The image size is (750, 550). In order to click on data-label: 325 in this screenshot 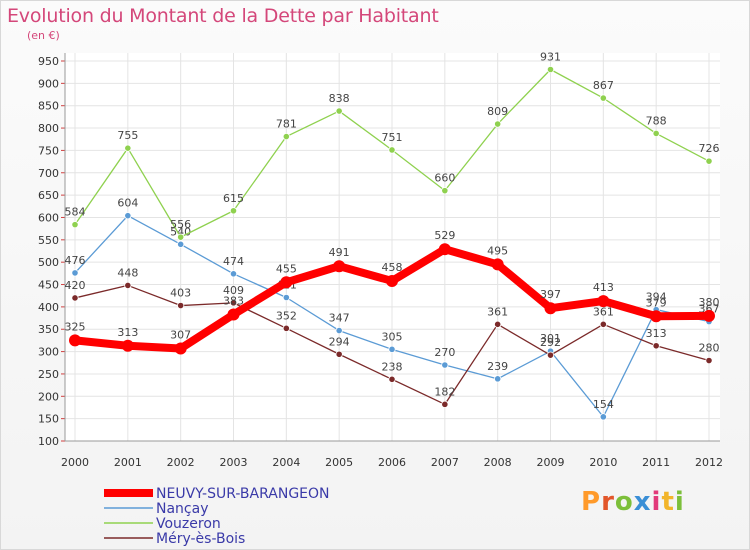, I will do `click(75, 326)`.